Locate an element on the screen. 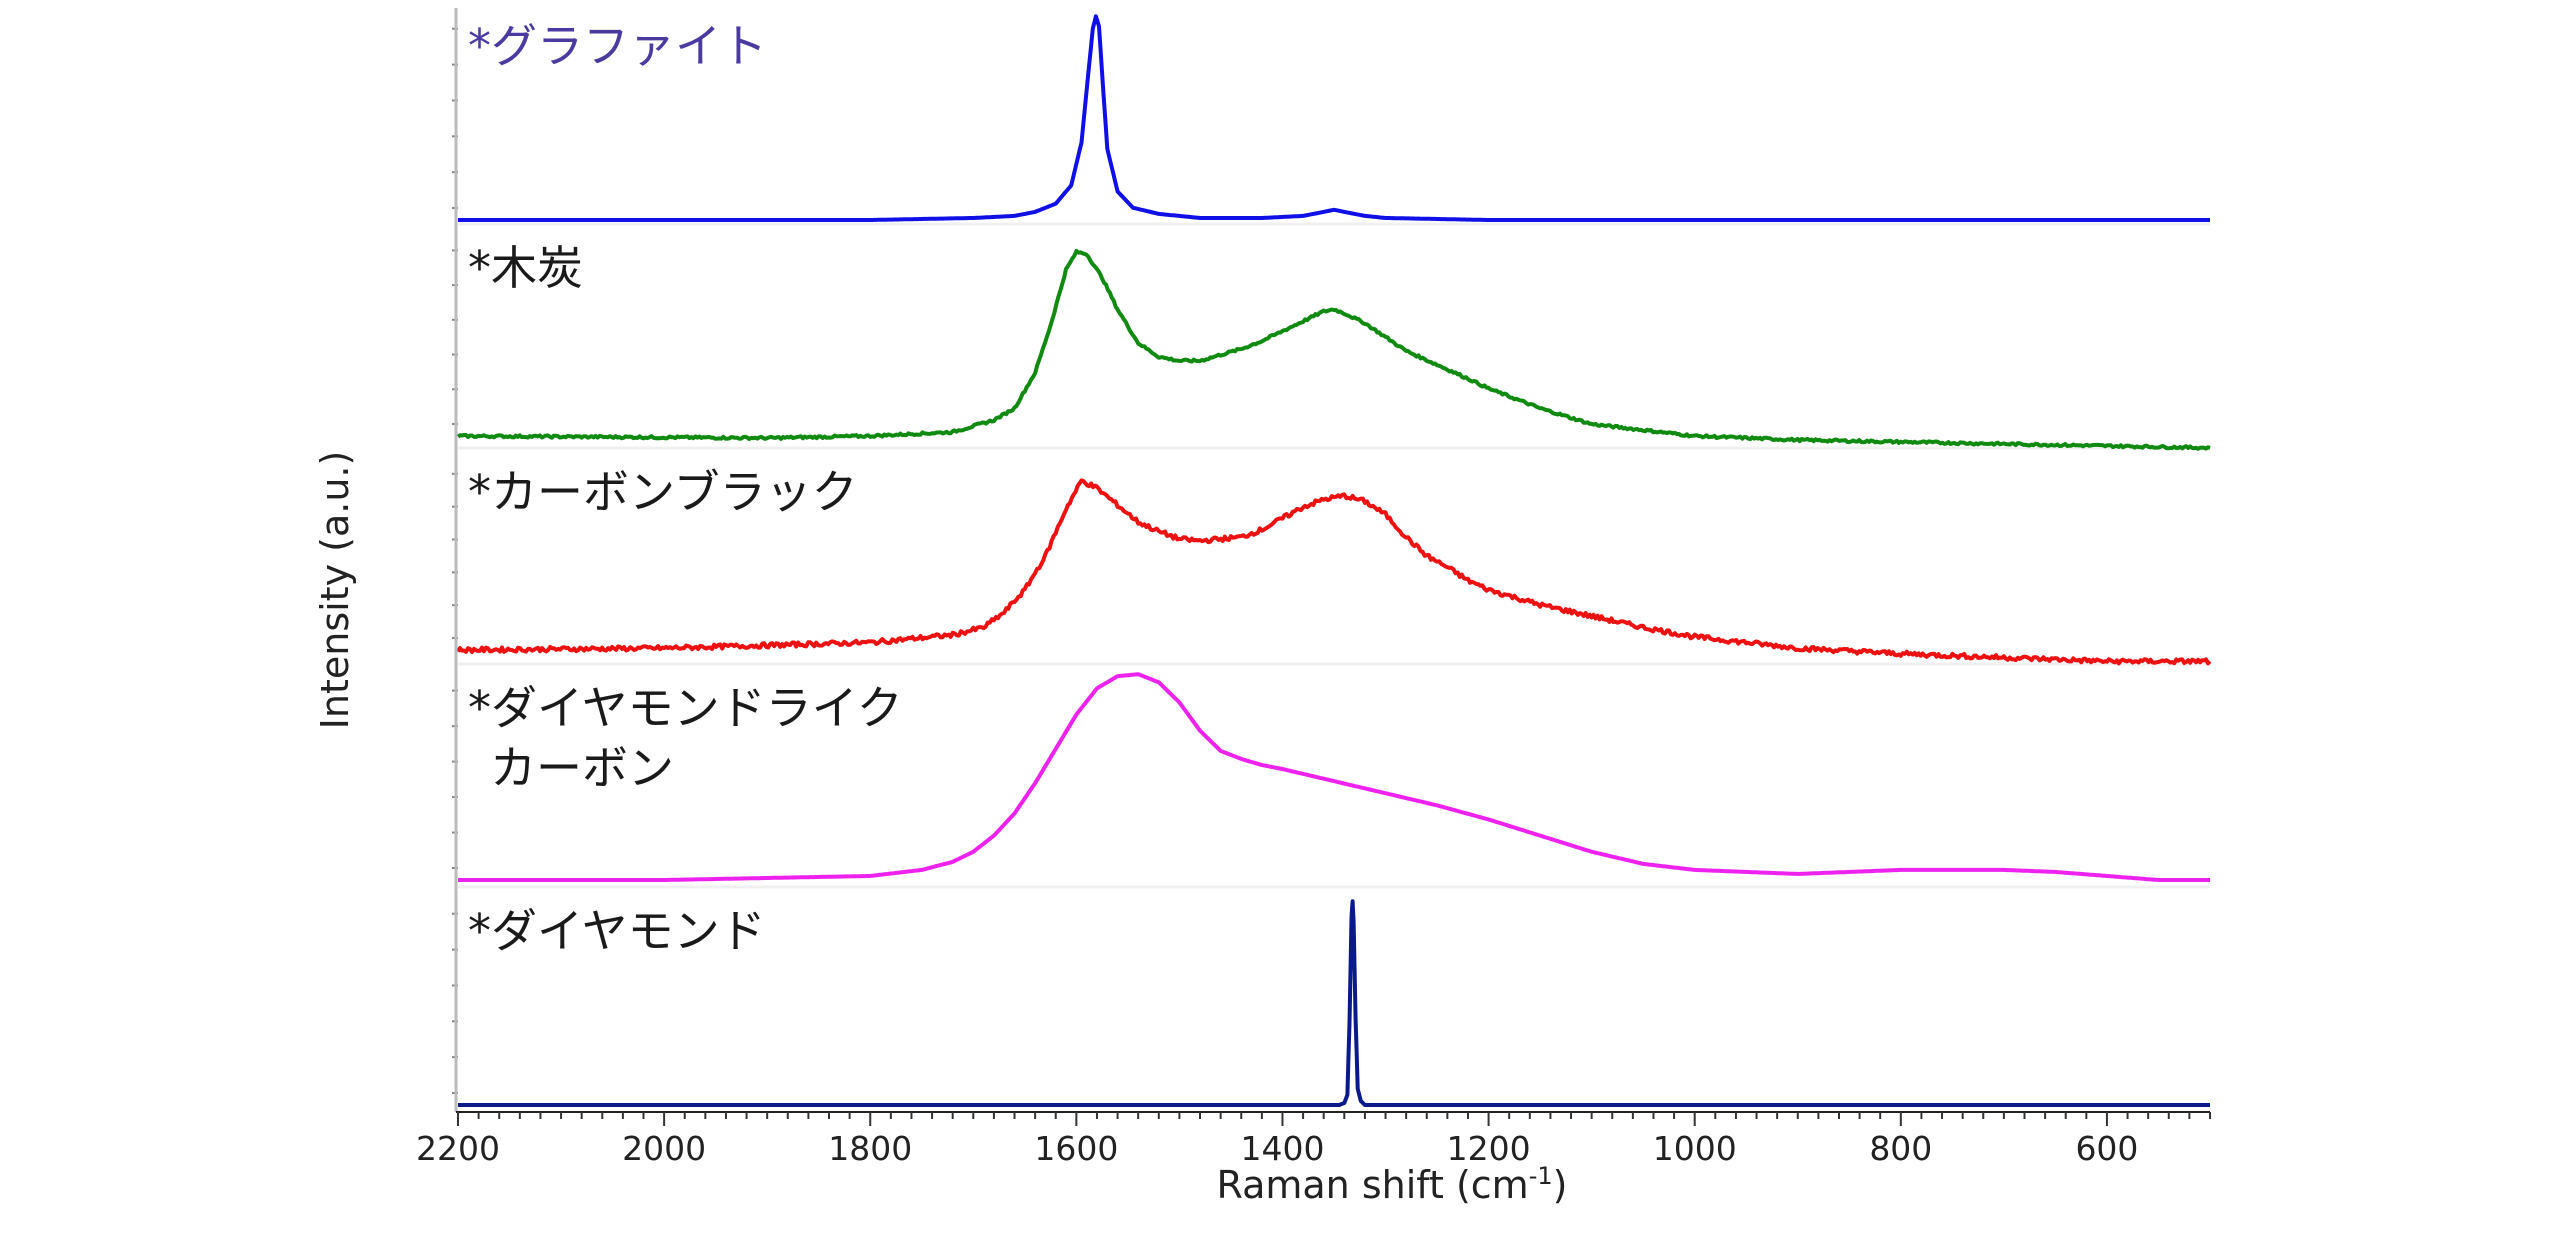 The width and height of the screenshot is (2560, 1233). series-label-line: *グラファイト is located at coordinates (617, 46).